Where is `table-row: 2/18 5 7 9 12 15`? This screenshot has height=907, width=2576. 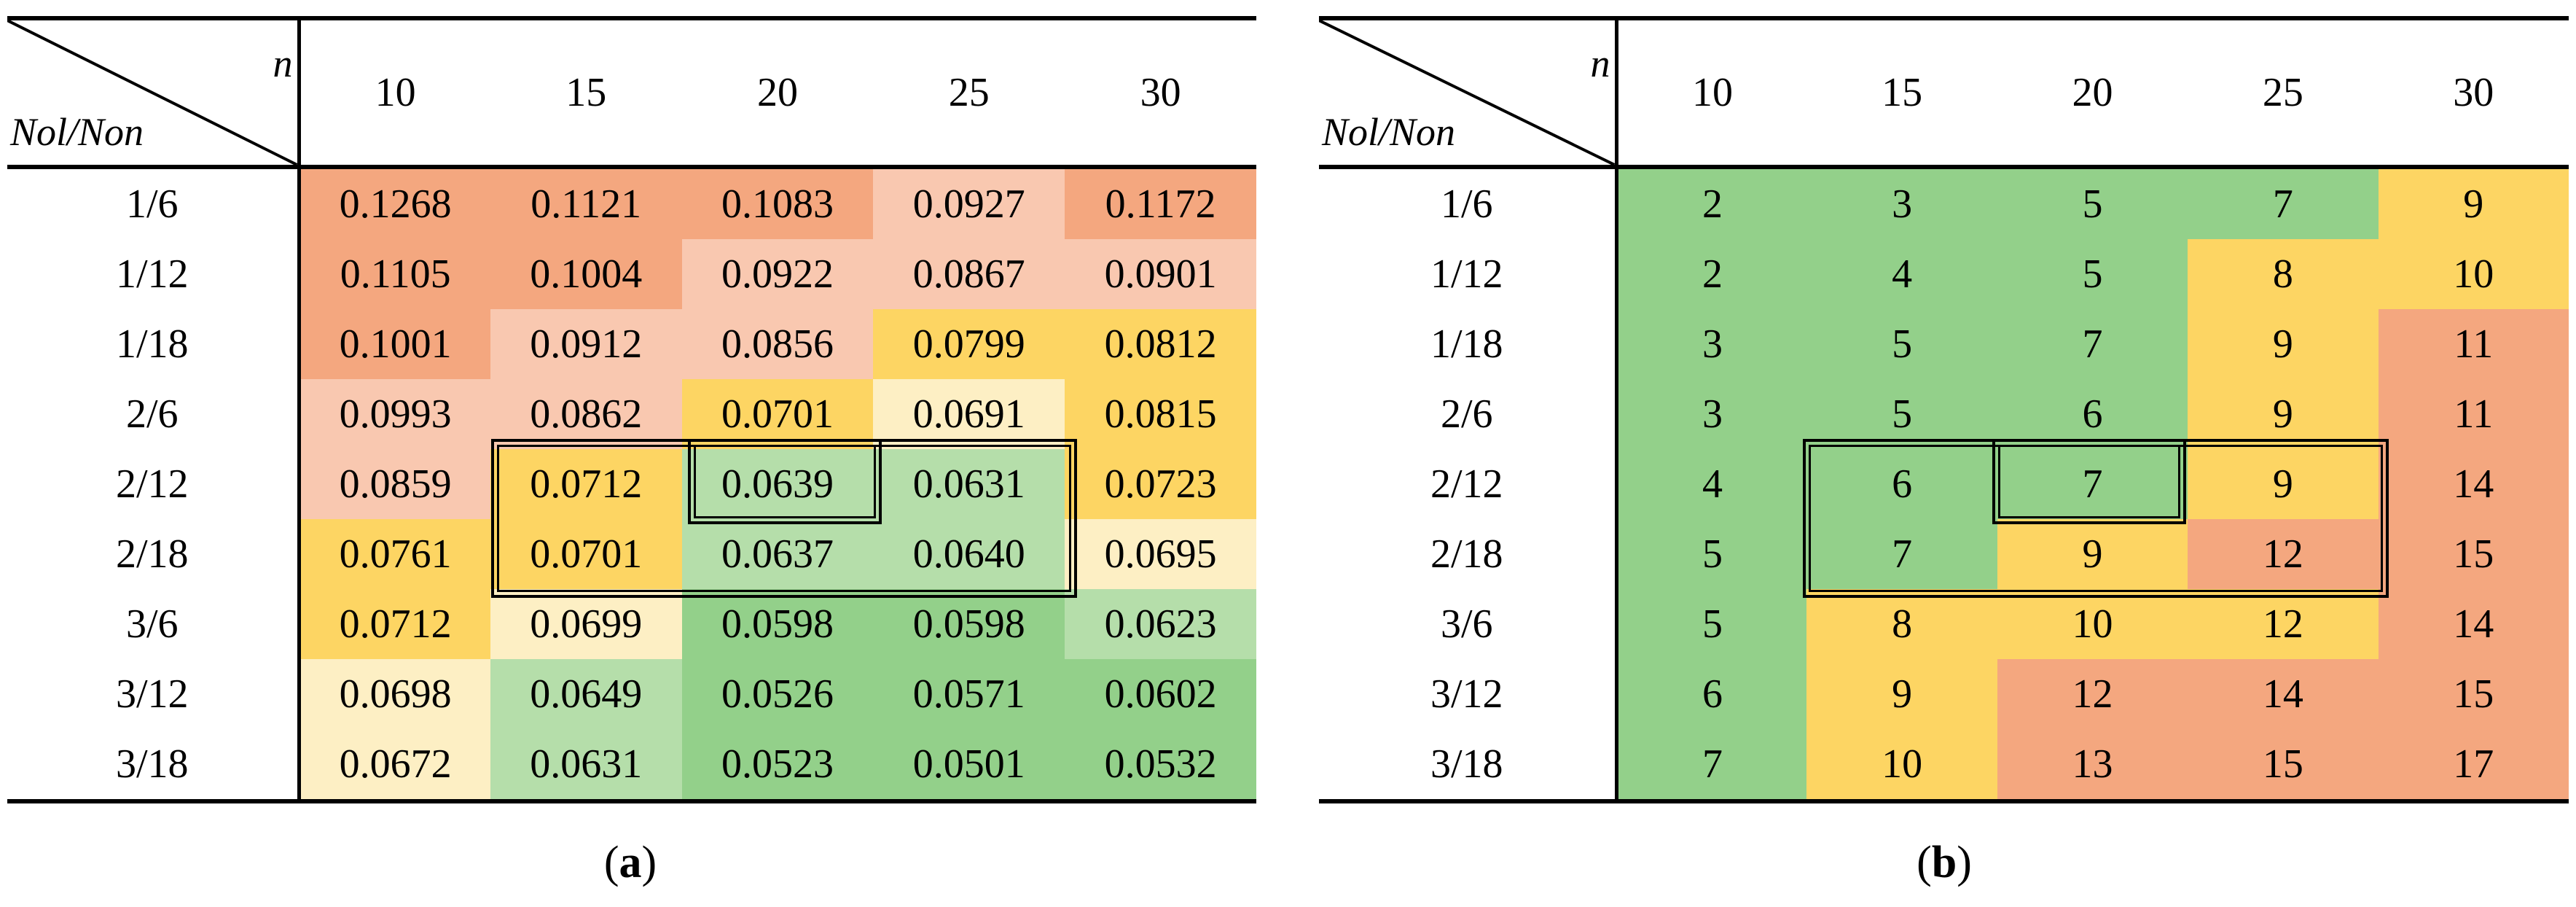
table-row: 2/18 5 7 9 12 15 is located at coordinates (1944, 554).